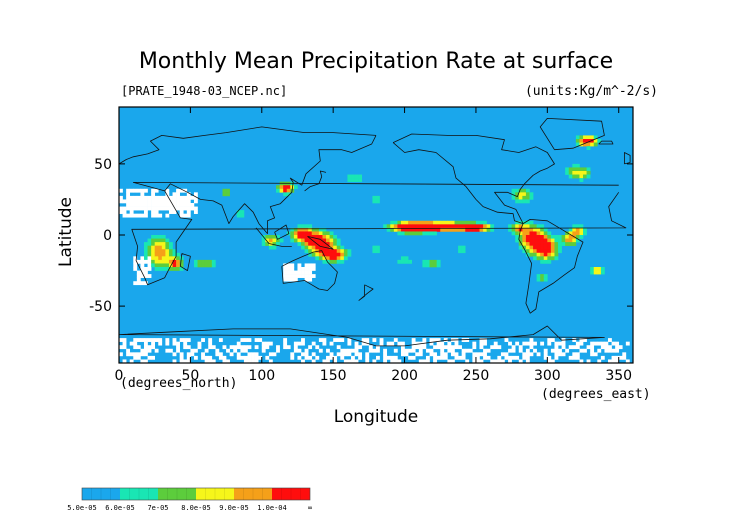 This screenshot has width=752, height=532. Describe the element at coordinates (476, 376) in the screenshot. I see `x-tick-label: 250` at that location.